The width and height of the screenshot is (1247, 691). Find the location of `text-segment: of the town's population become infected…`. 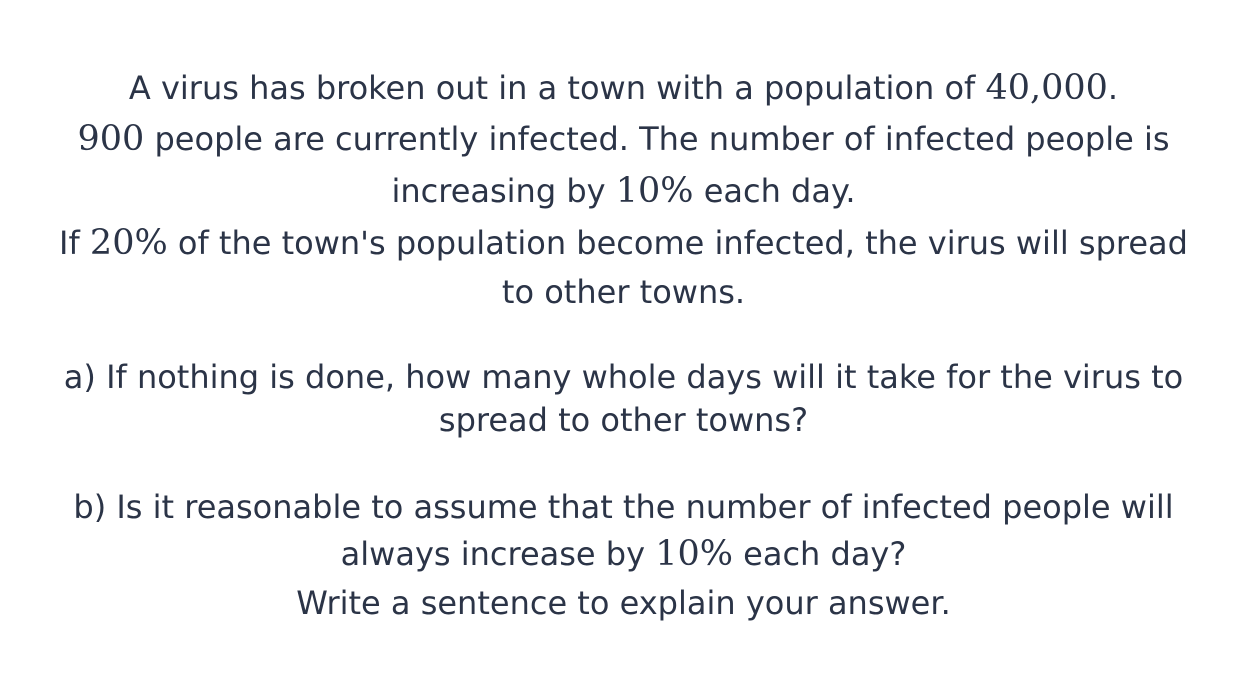

text-segment: of the town's population become infected… is located at coordinates (677, 243).